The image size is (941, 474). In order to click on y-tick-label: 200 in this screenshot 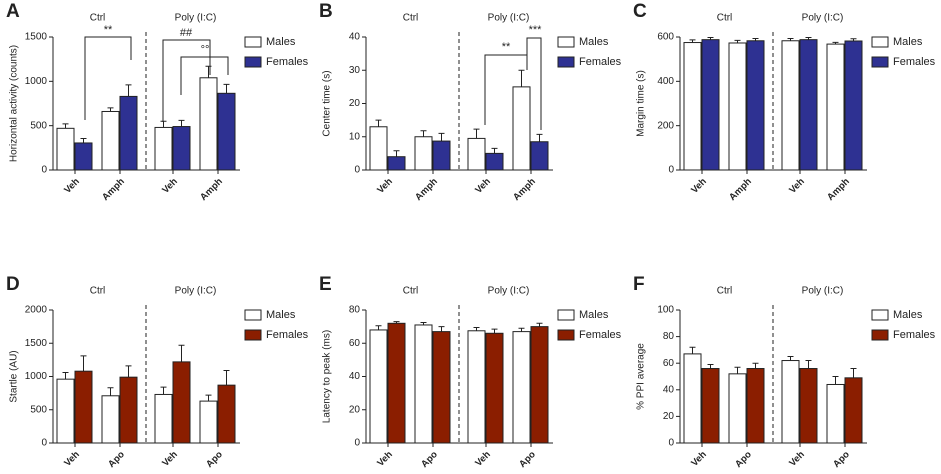, I will do `click(665, 125)`.